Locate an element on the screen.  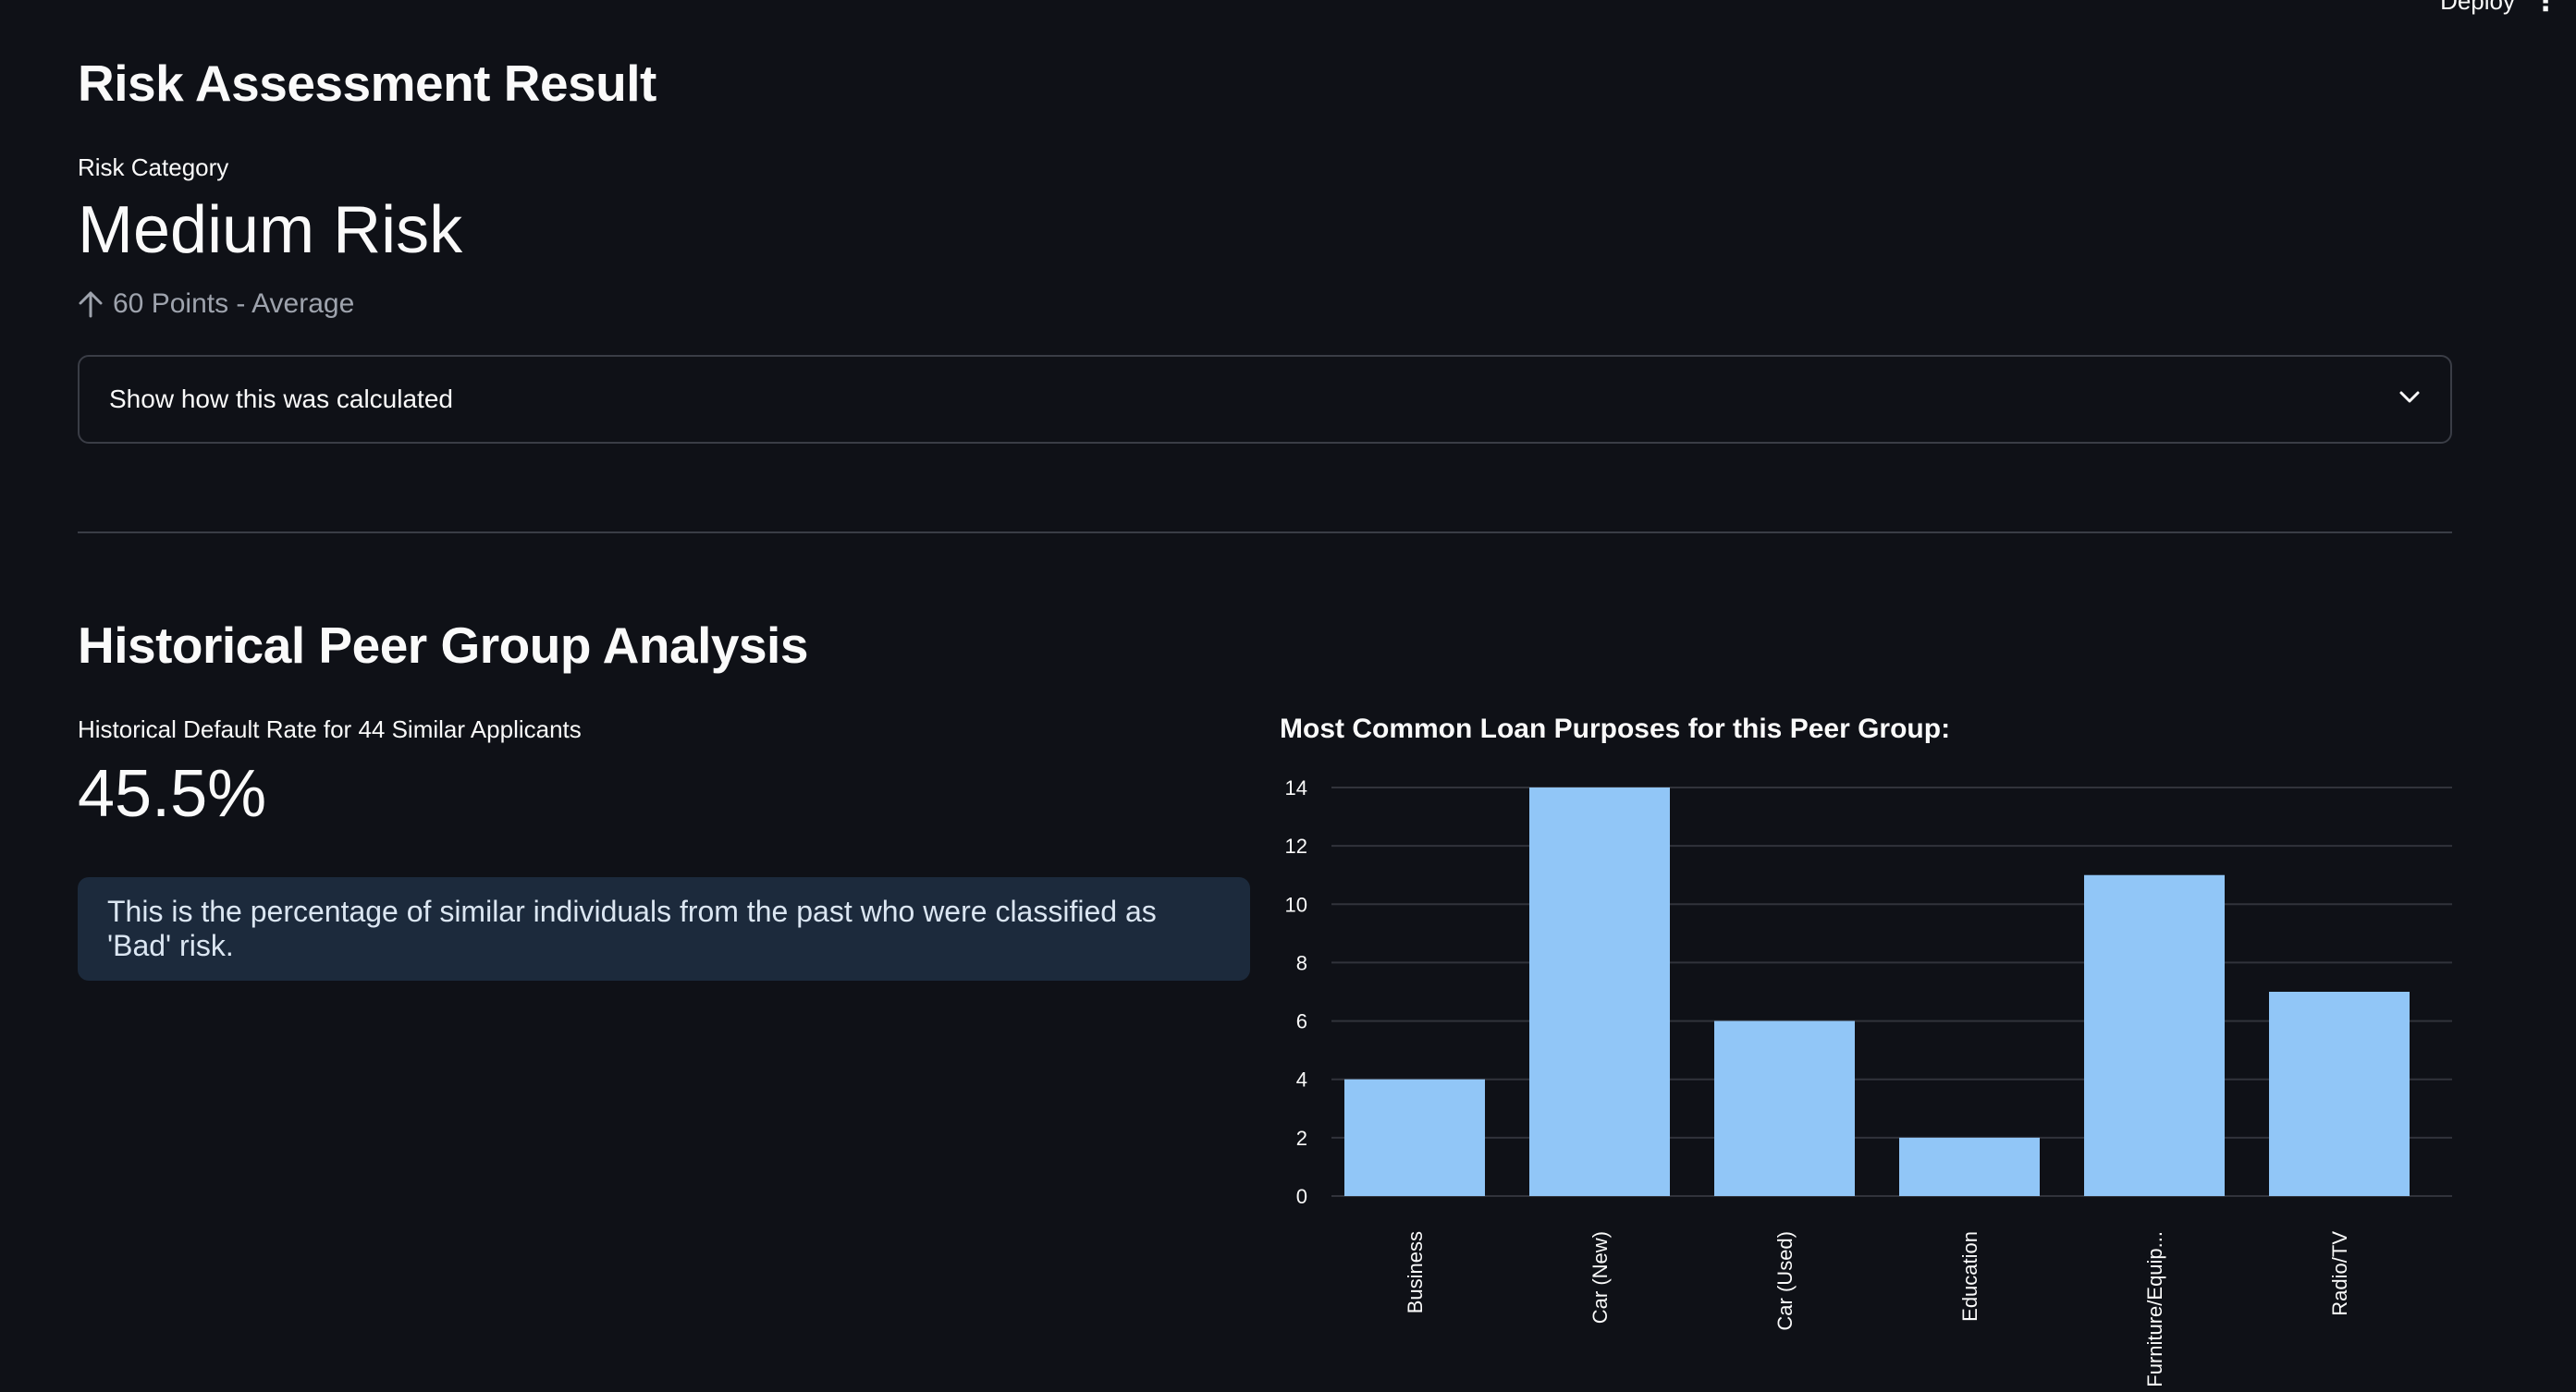
y-tick-label: 0 is located at coordinates (1302, 1196).